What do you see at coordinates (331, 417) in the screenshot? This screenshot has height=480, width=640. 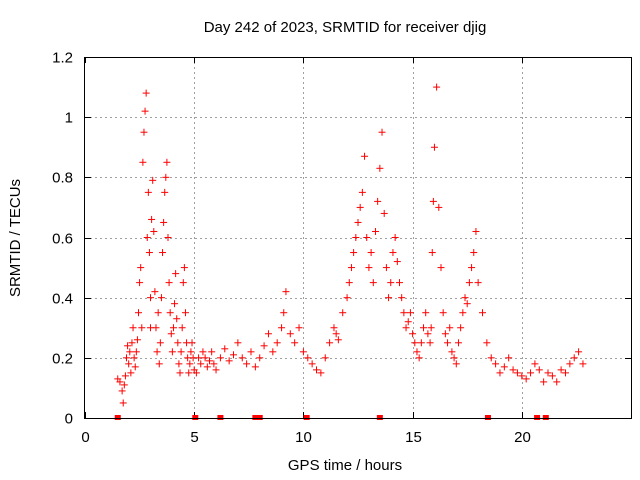 I see `rug-marks` at bounding box center [331, 417].